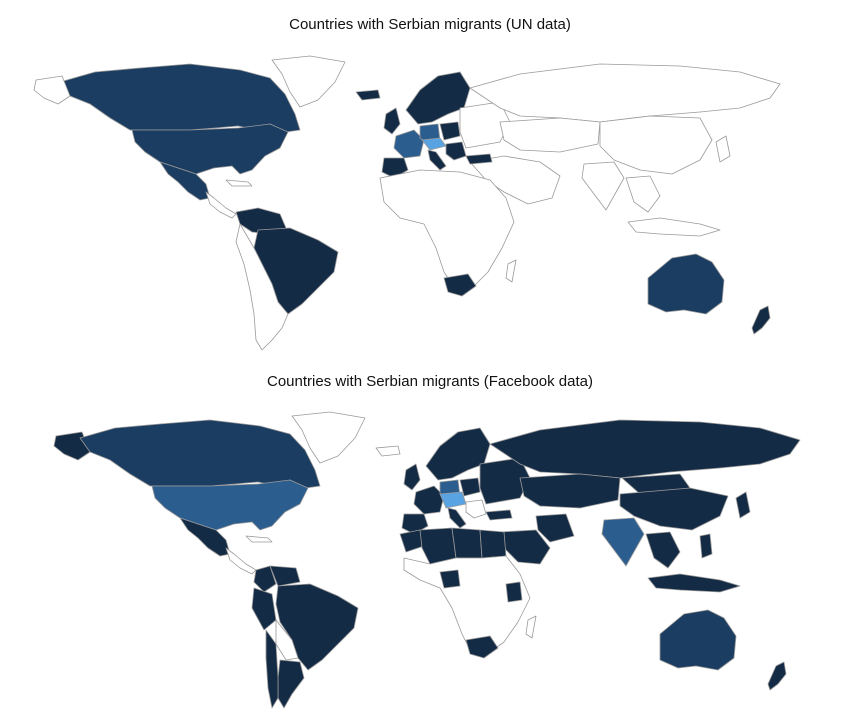 This screenshot has width=860, height=723. What do you see at coordinates (291, 684) in the screenshot?
I see `fb-country-argentina` at bounding box center [291, 684].